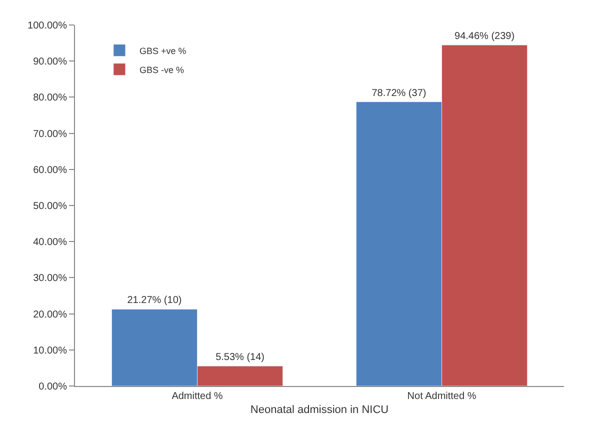 This screenshot has width=589, height=431. What do you see at coordinates (50, 242) in the screenshot?
I see `y-tick-label: 40.00%` at bounding box center [50, 242].